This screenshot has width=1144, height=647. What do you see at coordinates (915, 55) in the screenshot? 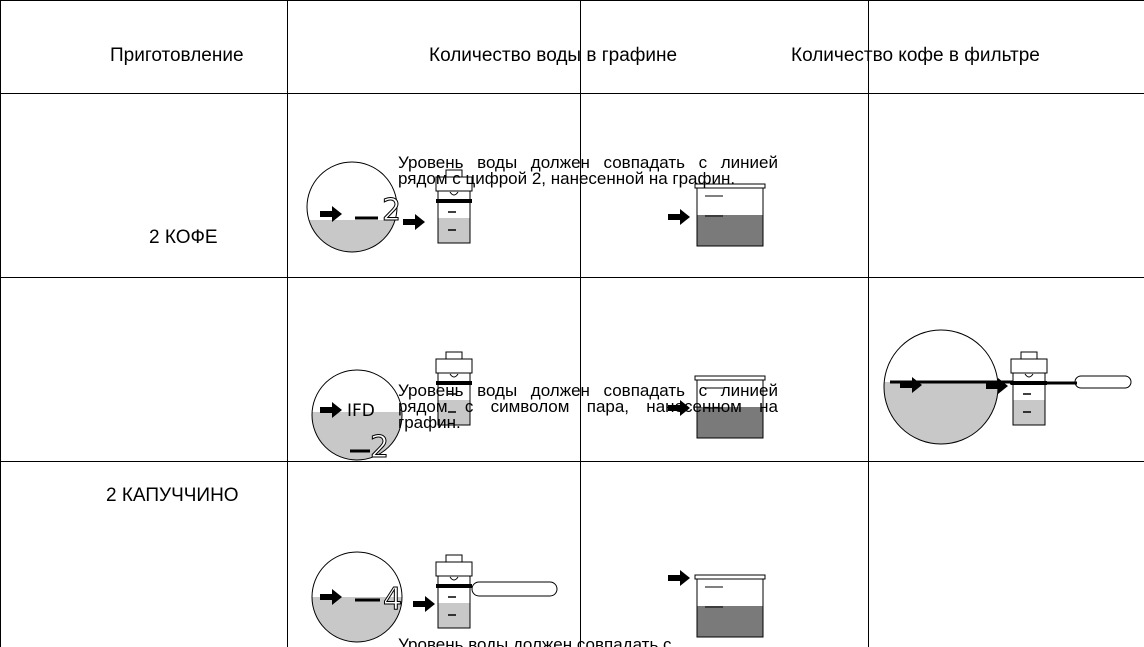
I see `header-coffee: Количество кофе в фильтре` at bounding box center [915, 55].